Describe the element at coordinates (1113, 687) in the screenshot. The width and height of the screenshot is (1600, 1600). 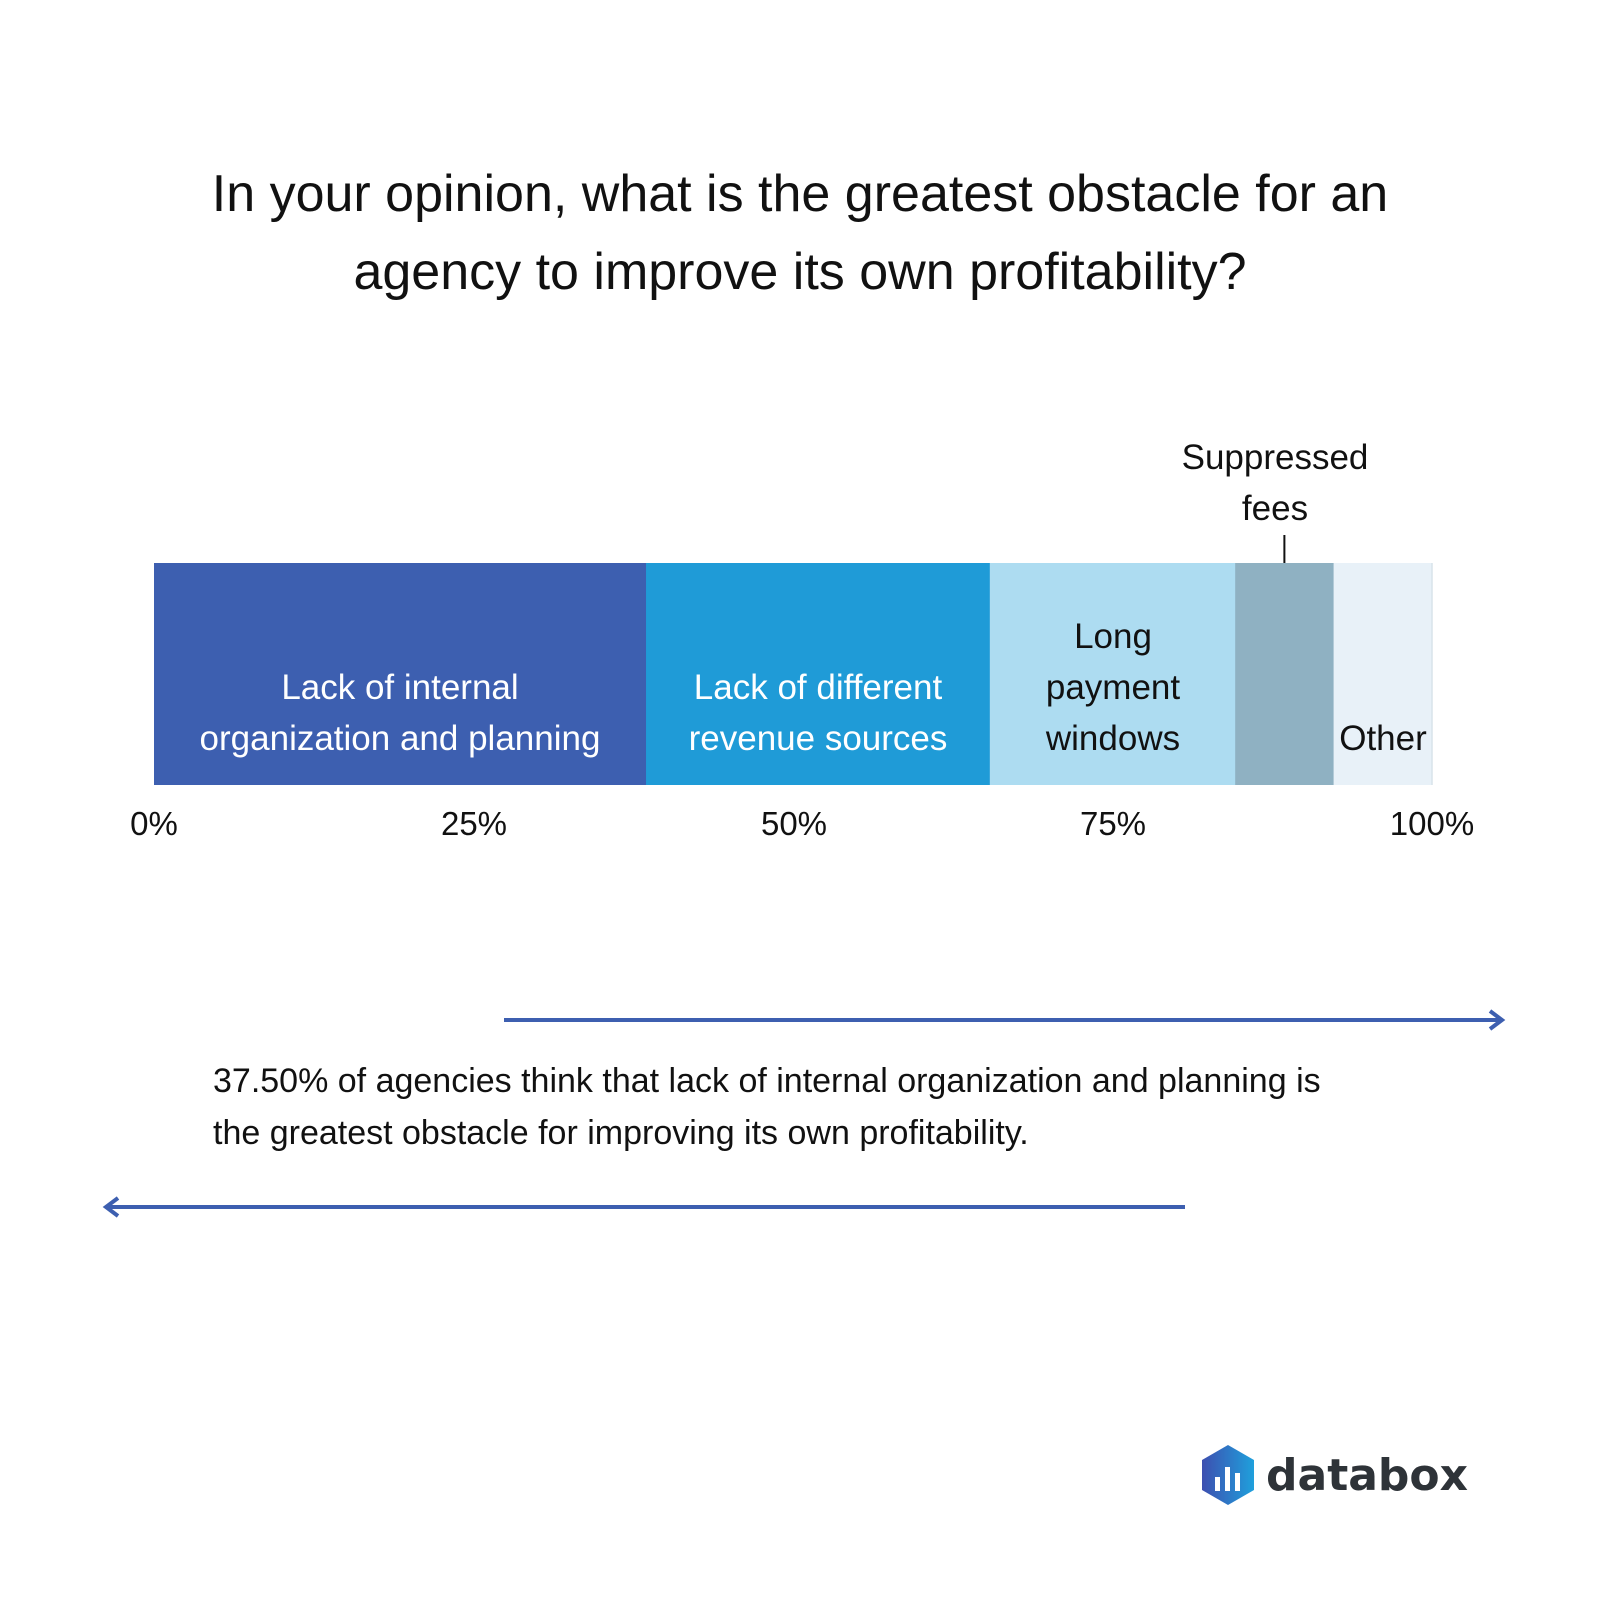
I see `segment-label-payment-windows: Long payment windows` at that location.